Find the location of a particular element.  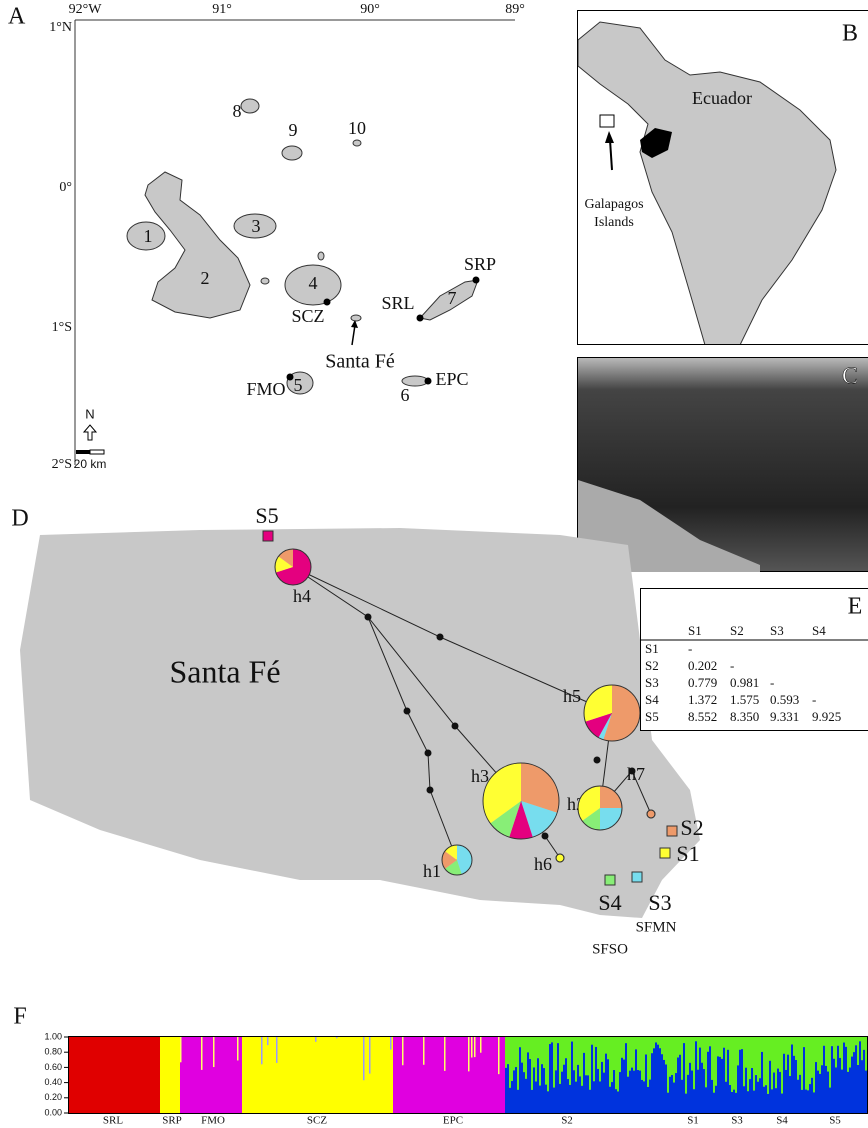

bar-block is located at coordinates (317, 1075).